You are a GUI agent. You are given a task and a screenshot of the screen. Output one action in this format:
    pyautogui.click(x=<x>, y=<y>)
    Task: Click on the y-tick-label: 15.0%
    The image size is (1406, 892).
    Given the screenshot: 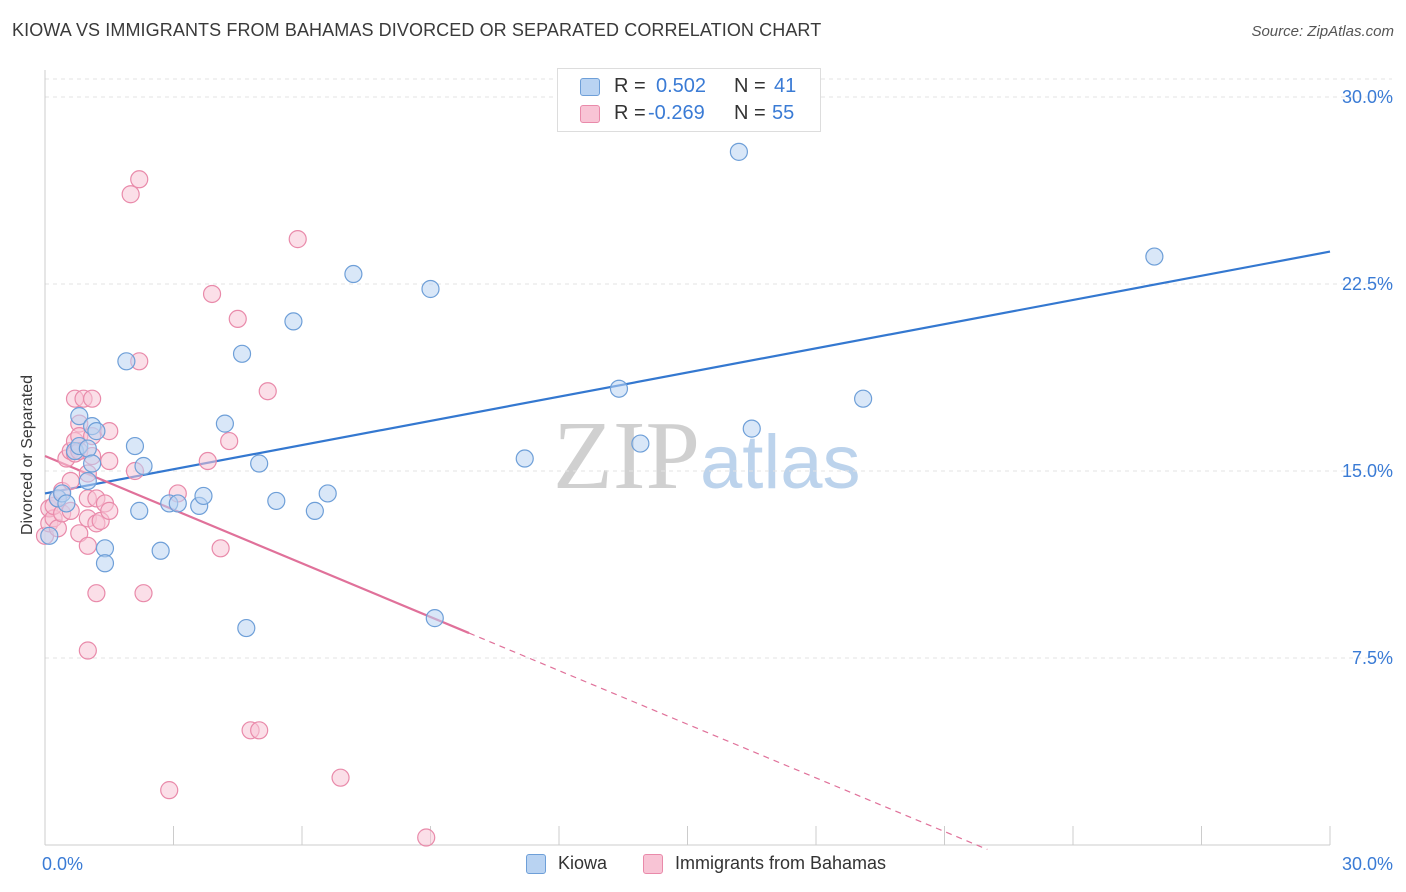 What is the action you would take?
    pyautogui.click(x=1367, y=471)
    